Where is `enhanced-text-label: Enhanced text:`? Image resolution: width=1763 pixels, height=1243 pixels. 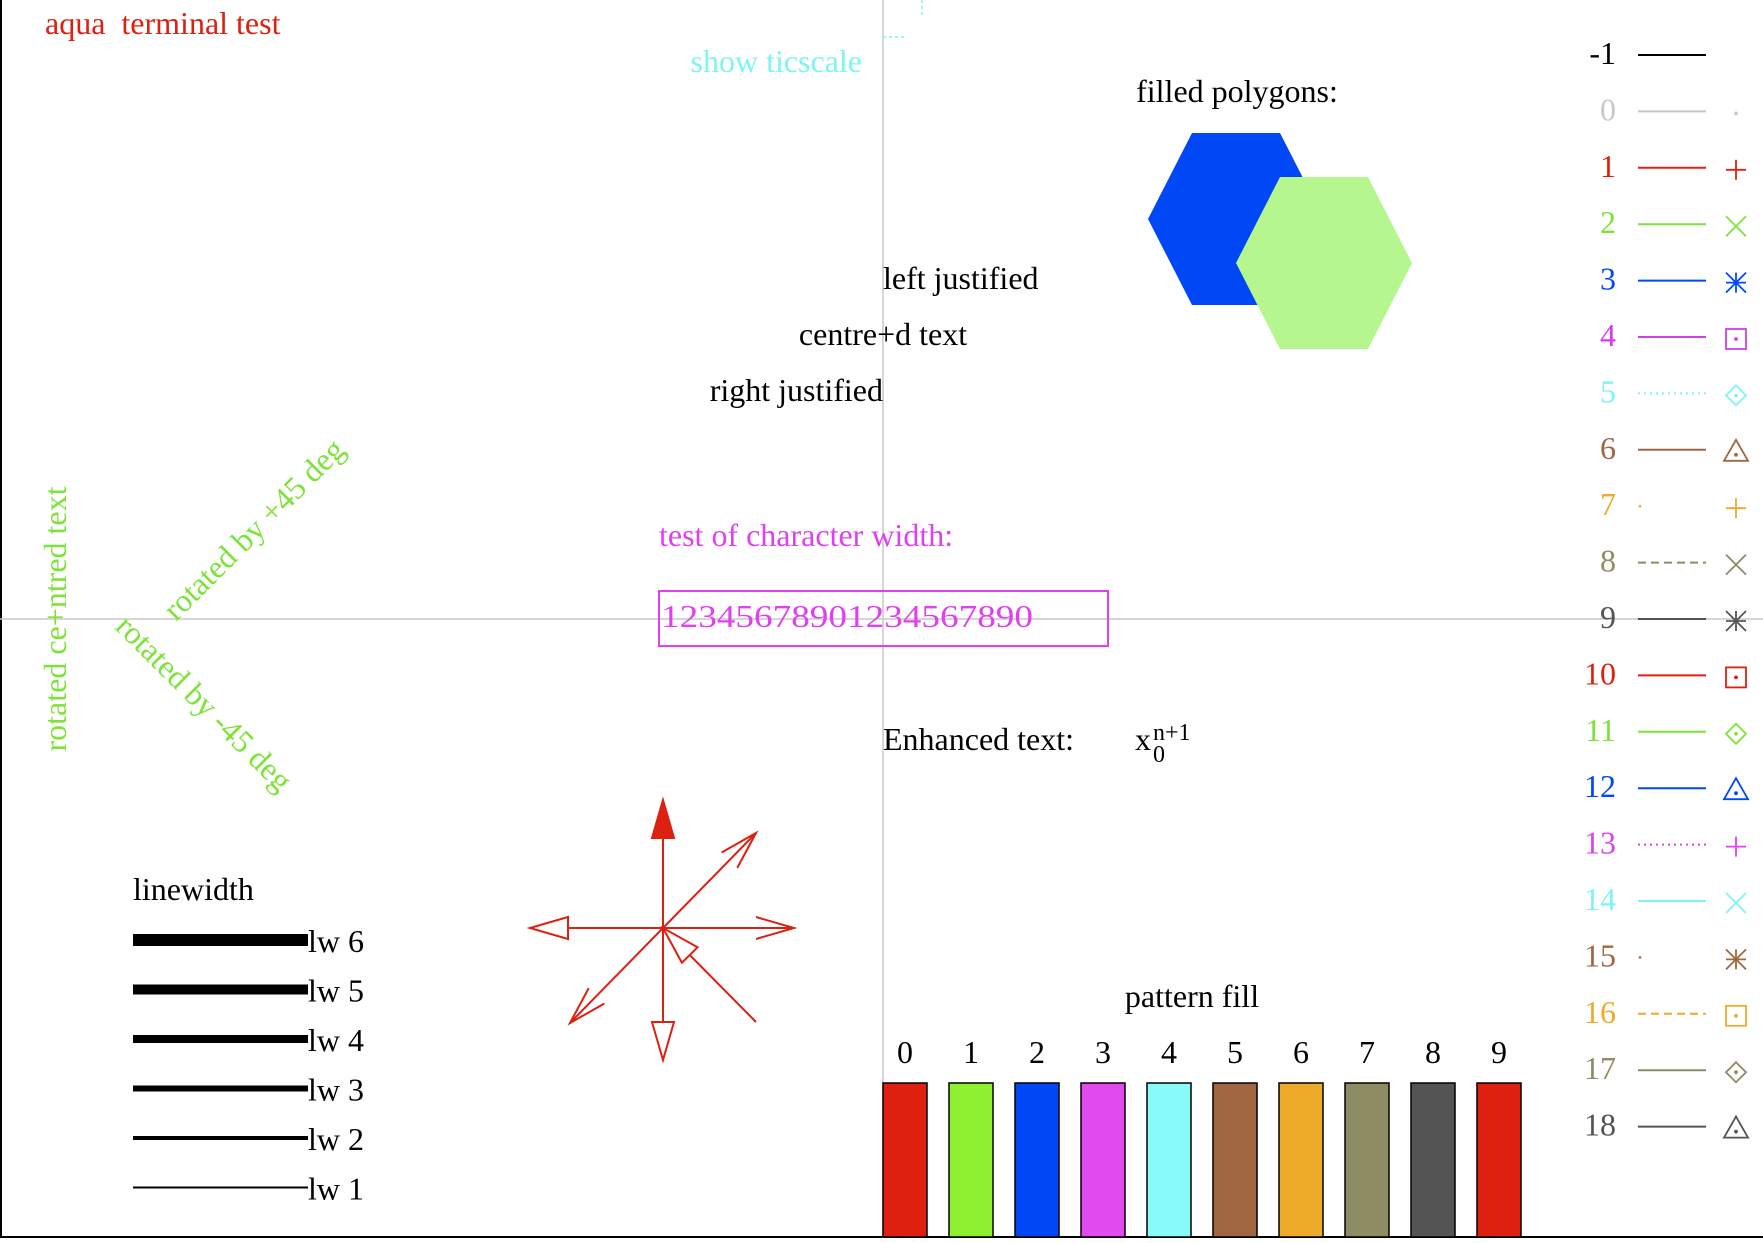 enhanced-text-label: Enhanced text: is located at coordinates (978, 739).